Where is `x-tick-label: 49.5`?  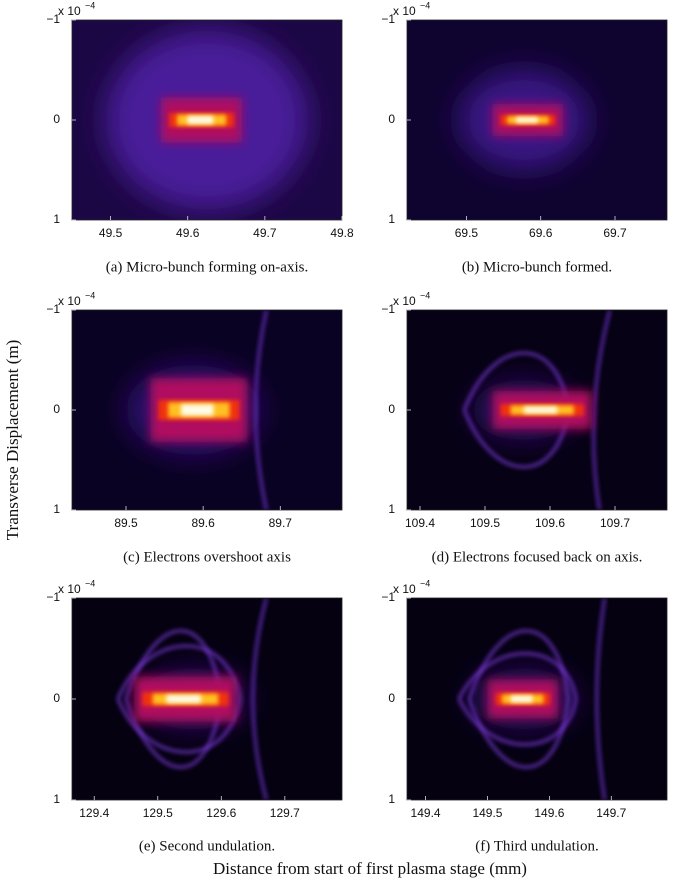 x-tick-label: 49.5 is located at coordinates (111, 233).